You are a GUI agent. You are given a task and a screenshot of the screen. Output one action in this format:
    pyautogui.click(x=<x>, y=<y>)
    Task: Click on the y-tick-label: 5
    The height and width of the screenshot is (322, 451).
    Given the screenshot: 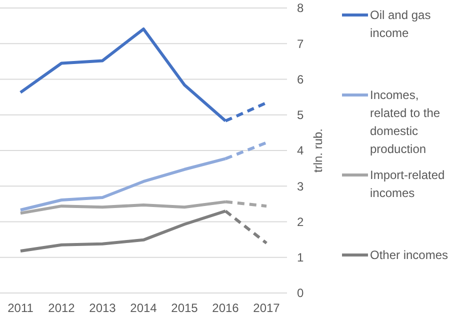 What is the action you would take?
    pyautogui.click(x=300, y=115)
    